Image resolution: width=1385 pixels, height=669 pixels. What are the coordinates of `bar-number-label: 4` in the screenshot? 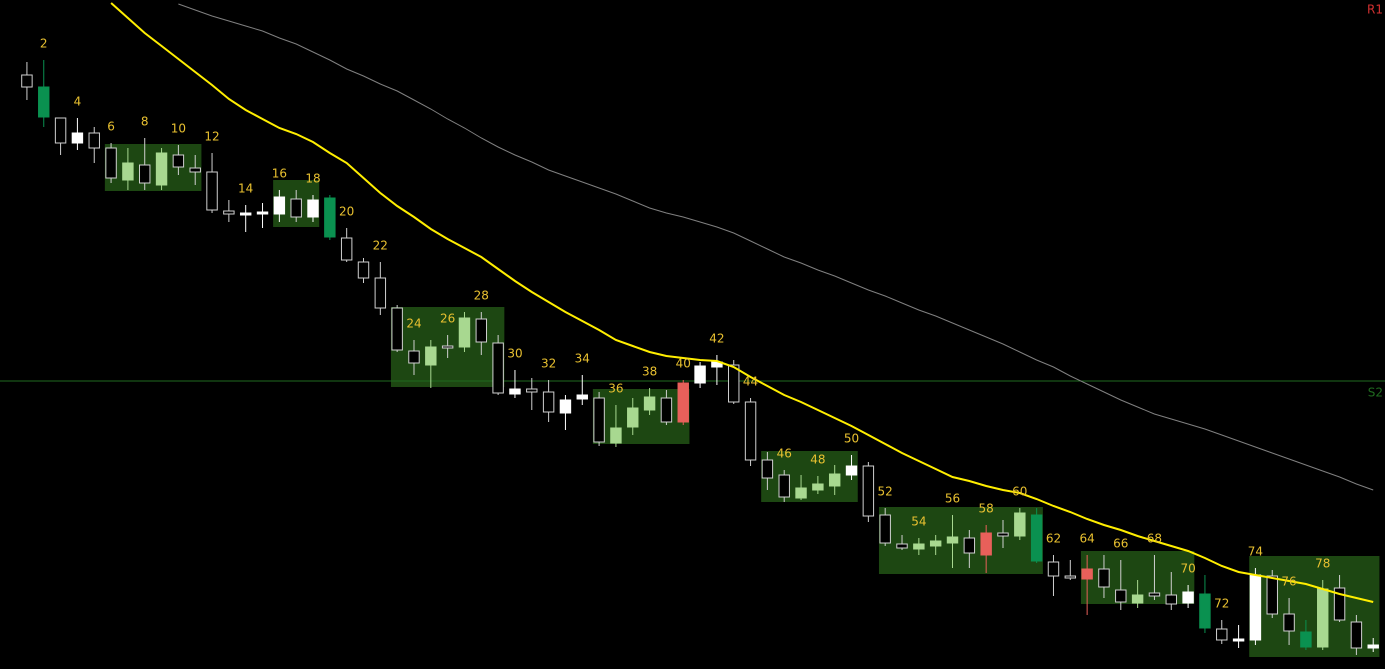 It's located at (78, 102).